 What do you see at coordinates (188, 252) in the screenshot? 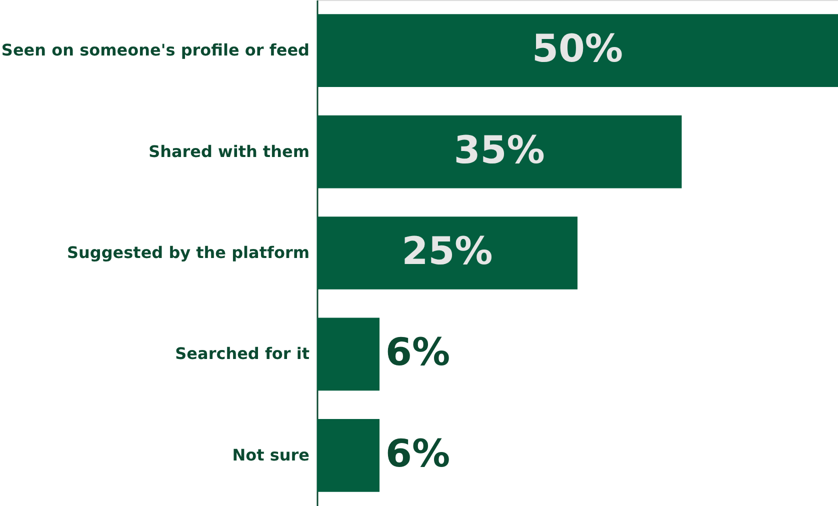
I see `y-tick-label: Suggested by the platform` at bounding box center [188, 252].